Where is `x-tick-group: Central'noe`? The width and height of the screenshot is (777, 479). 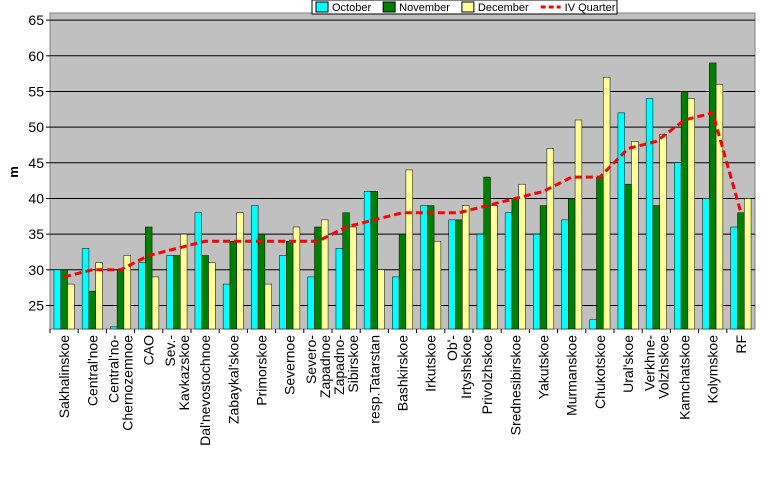
x-tick-group: Central'noe is located at coordinates (92, 370).